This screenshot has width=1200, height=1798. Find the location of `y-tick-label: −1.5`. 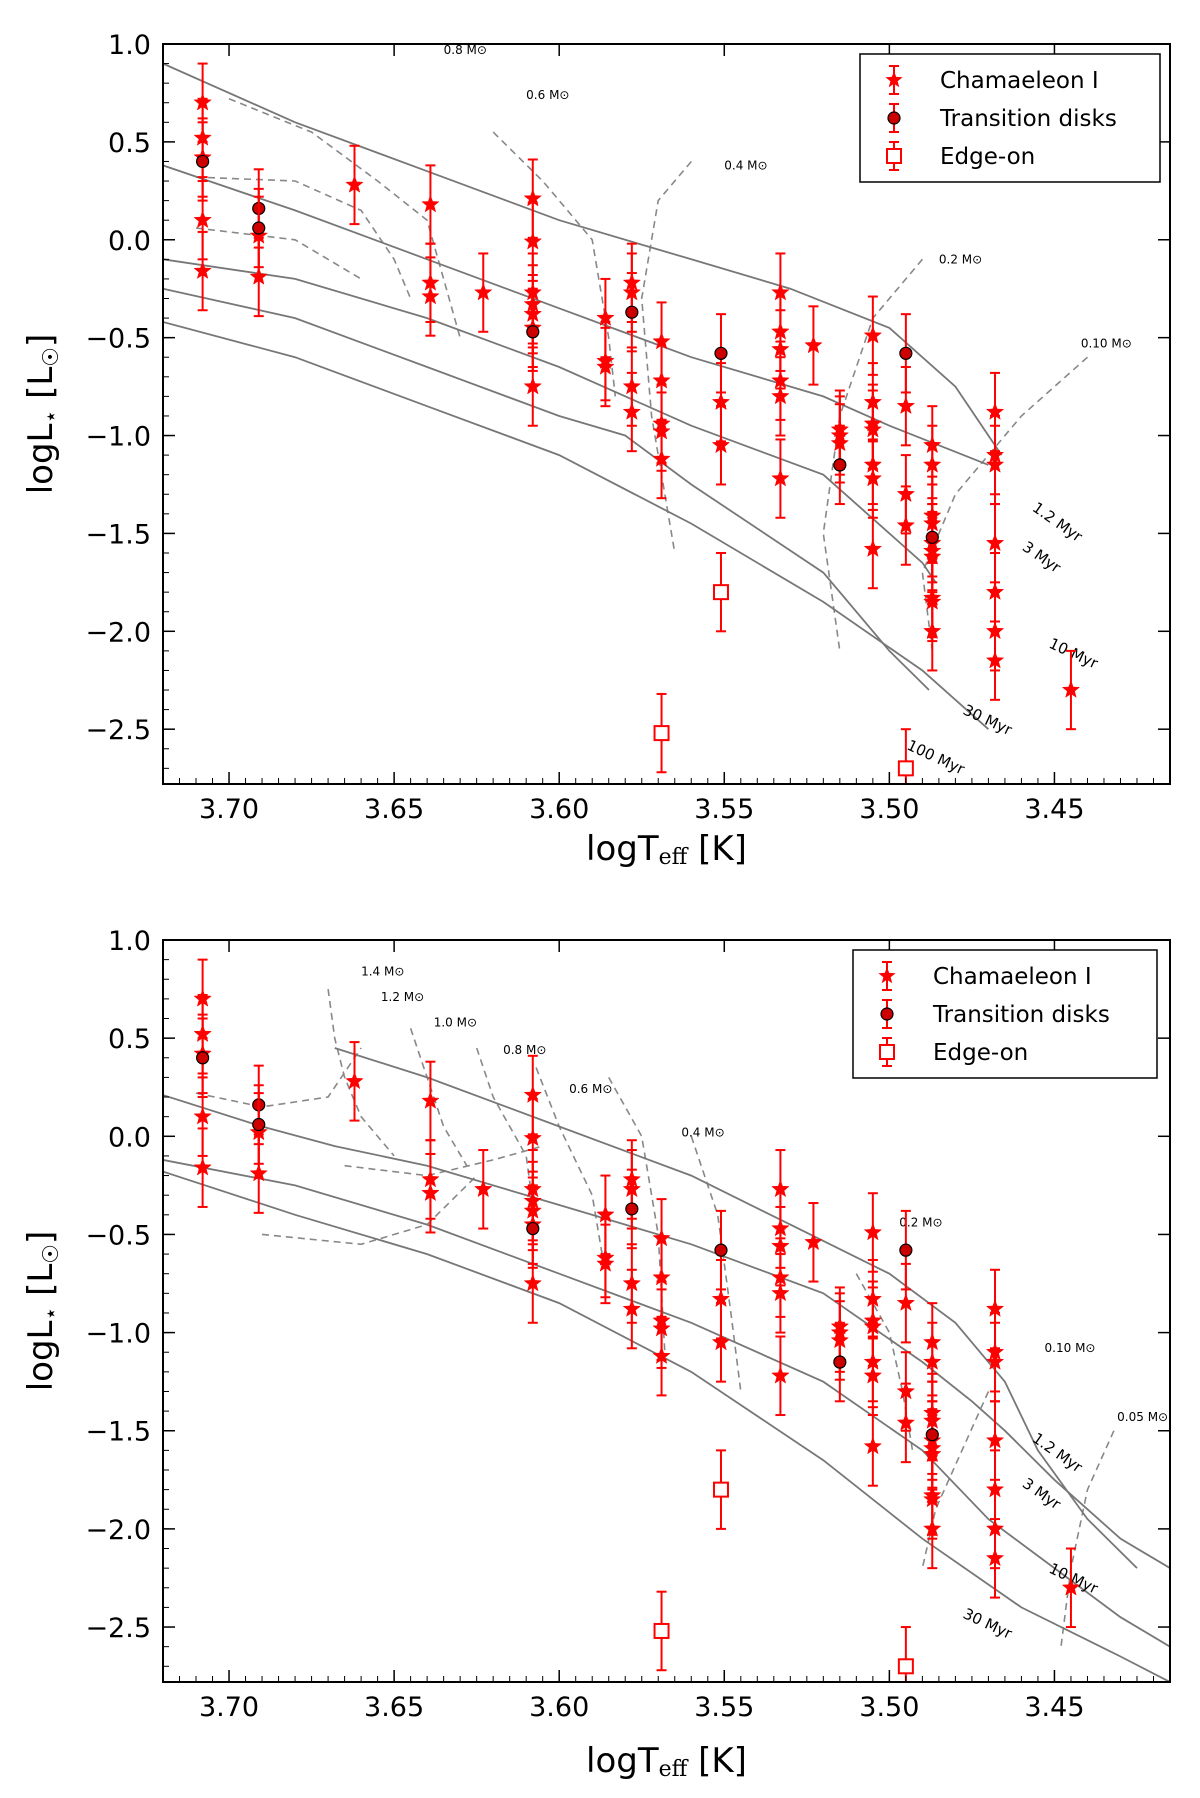

y-tick-label: −1.5 is located at coordinates (118, 534).